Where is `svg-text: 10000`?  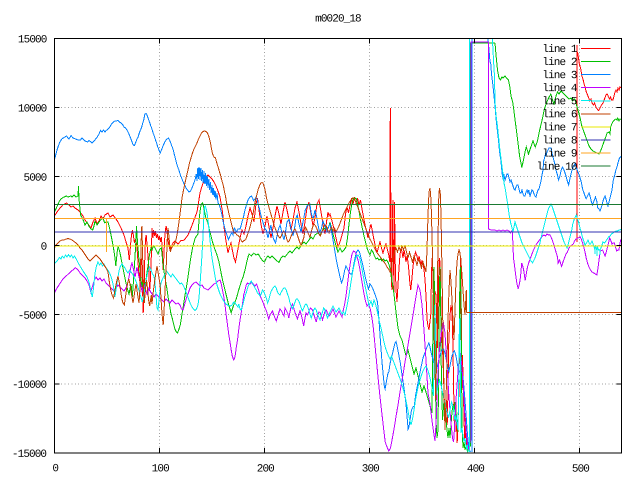 svg-text: 10000 is located at coordinates (32, 109).